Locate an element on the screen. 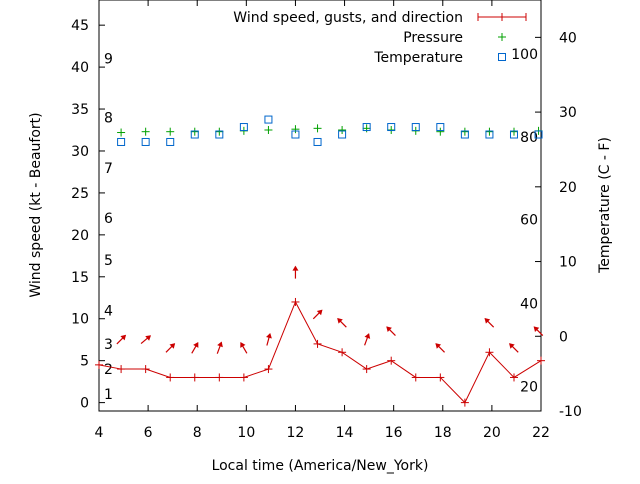 The width and height of the screenshot is (640, 484). y2-tick-label: 40 is located at coordinates (568, 38).